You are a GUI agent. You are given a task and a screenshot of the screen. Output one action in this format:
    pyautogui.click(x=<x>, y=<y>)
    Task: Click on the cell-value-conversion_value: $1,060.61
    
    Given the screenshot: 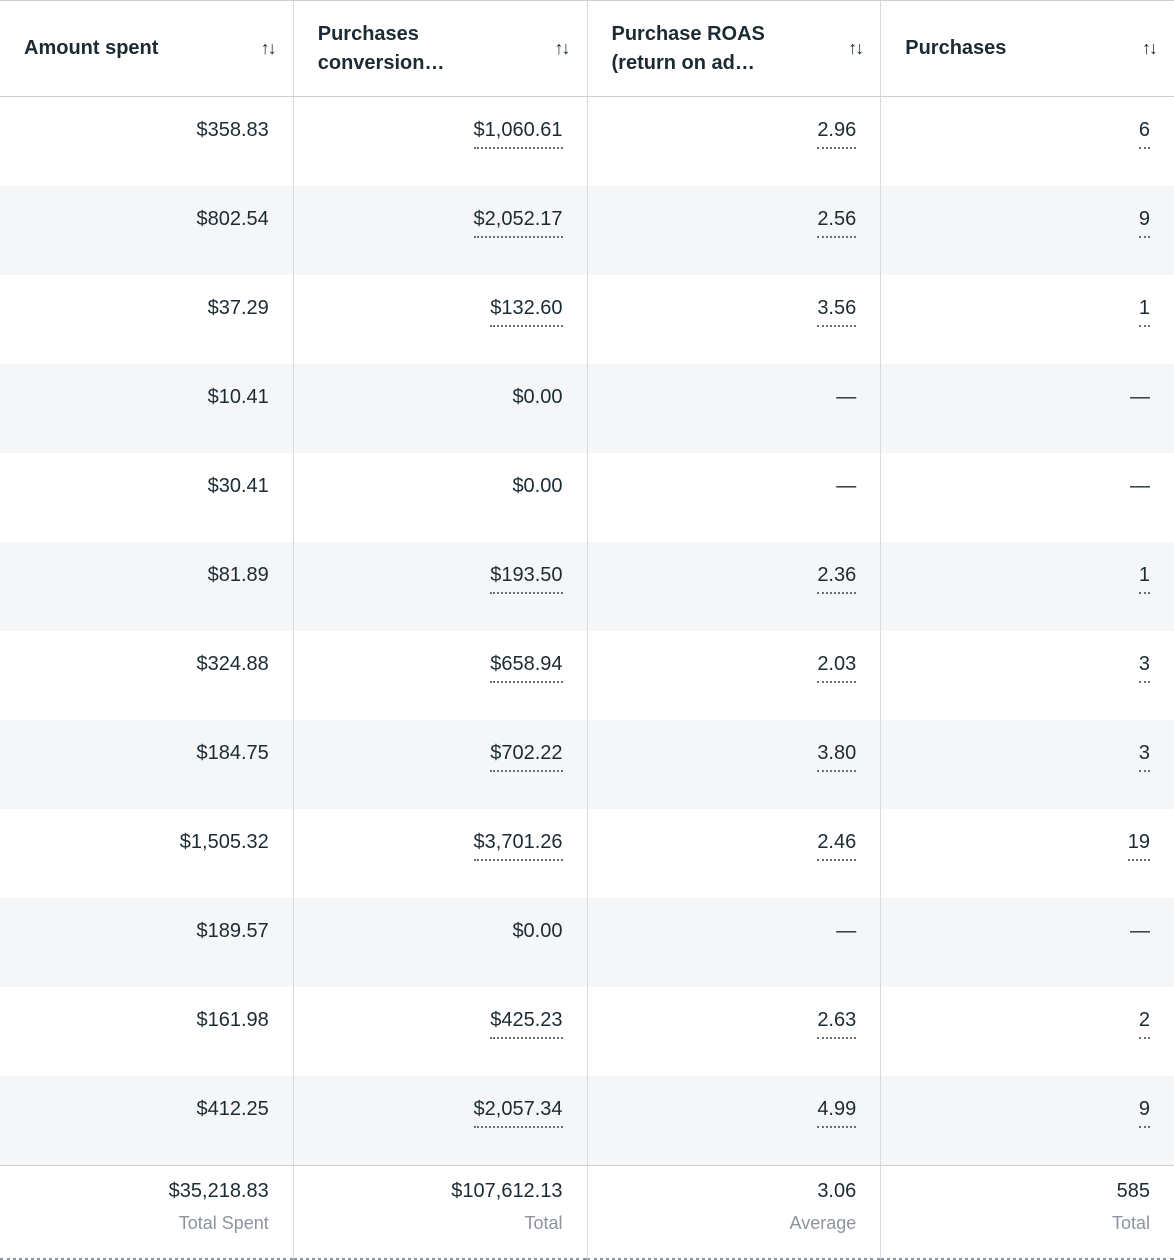 What is the action you would take?
    pyautogui.click(x=518, y=133)
    